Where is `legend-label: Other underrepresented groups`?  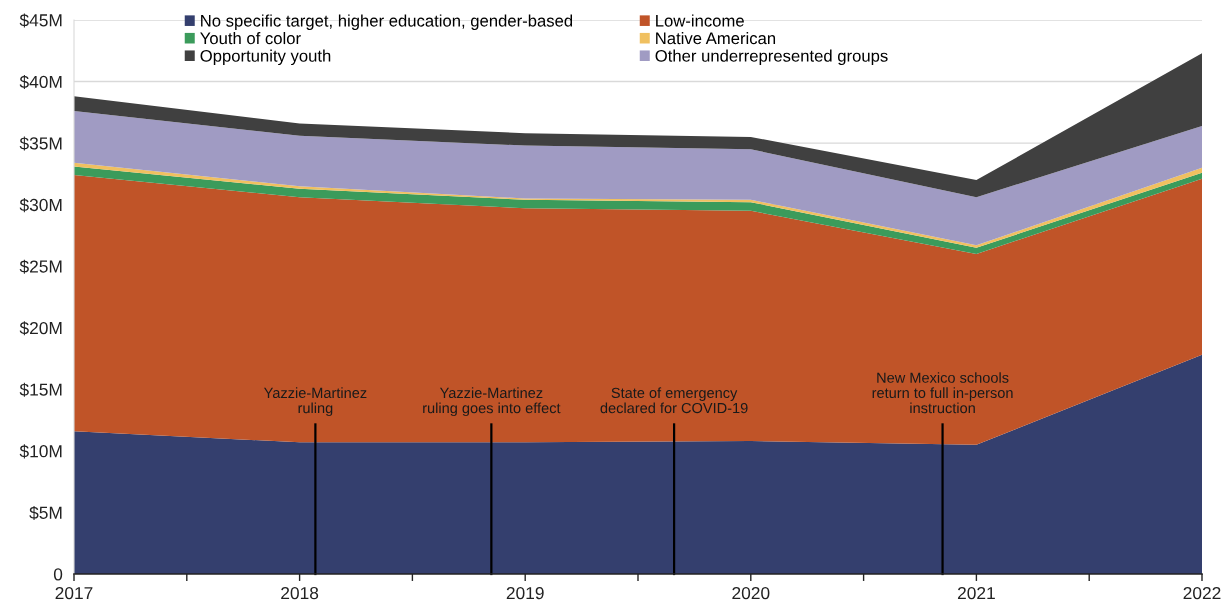 legend-label: Other underrepresented groups is located at coordinates (771, 57).